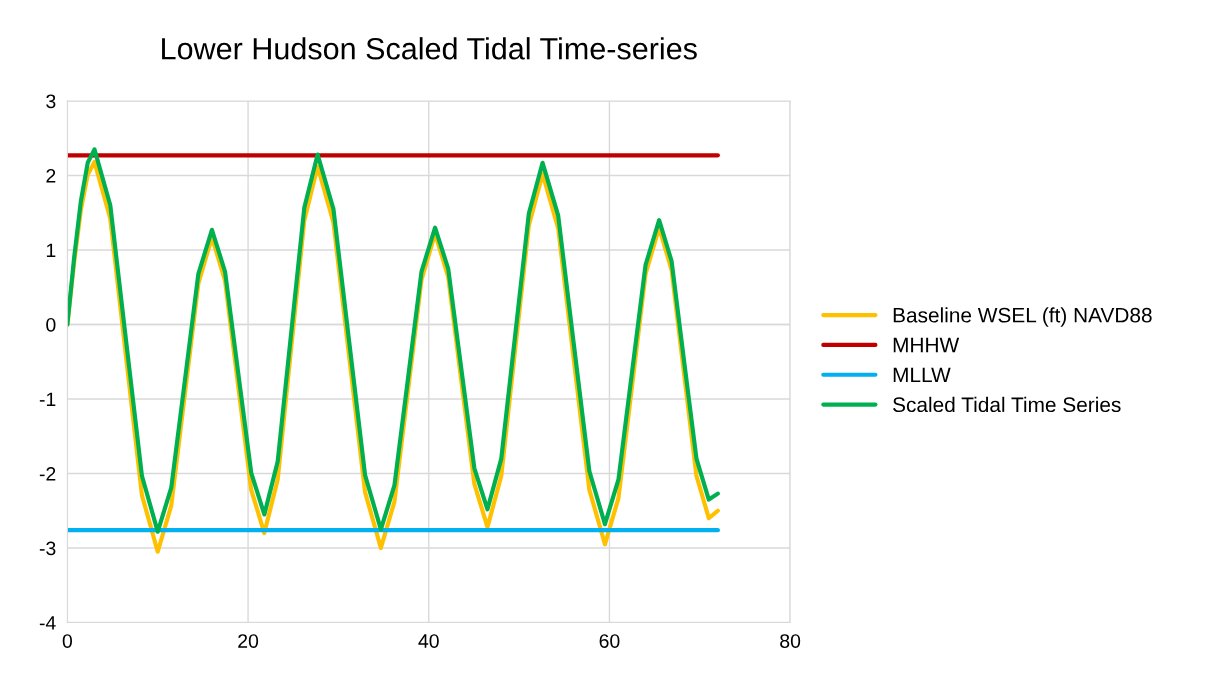 This screenshot has width=1225, height=673. What do you see at coordinates (428, 641) in the screenshot?
I see `x-tick-label: 40` at bounding box center [428, 641].